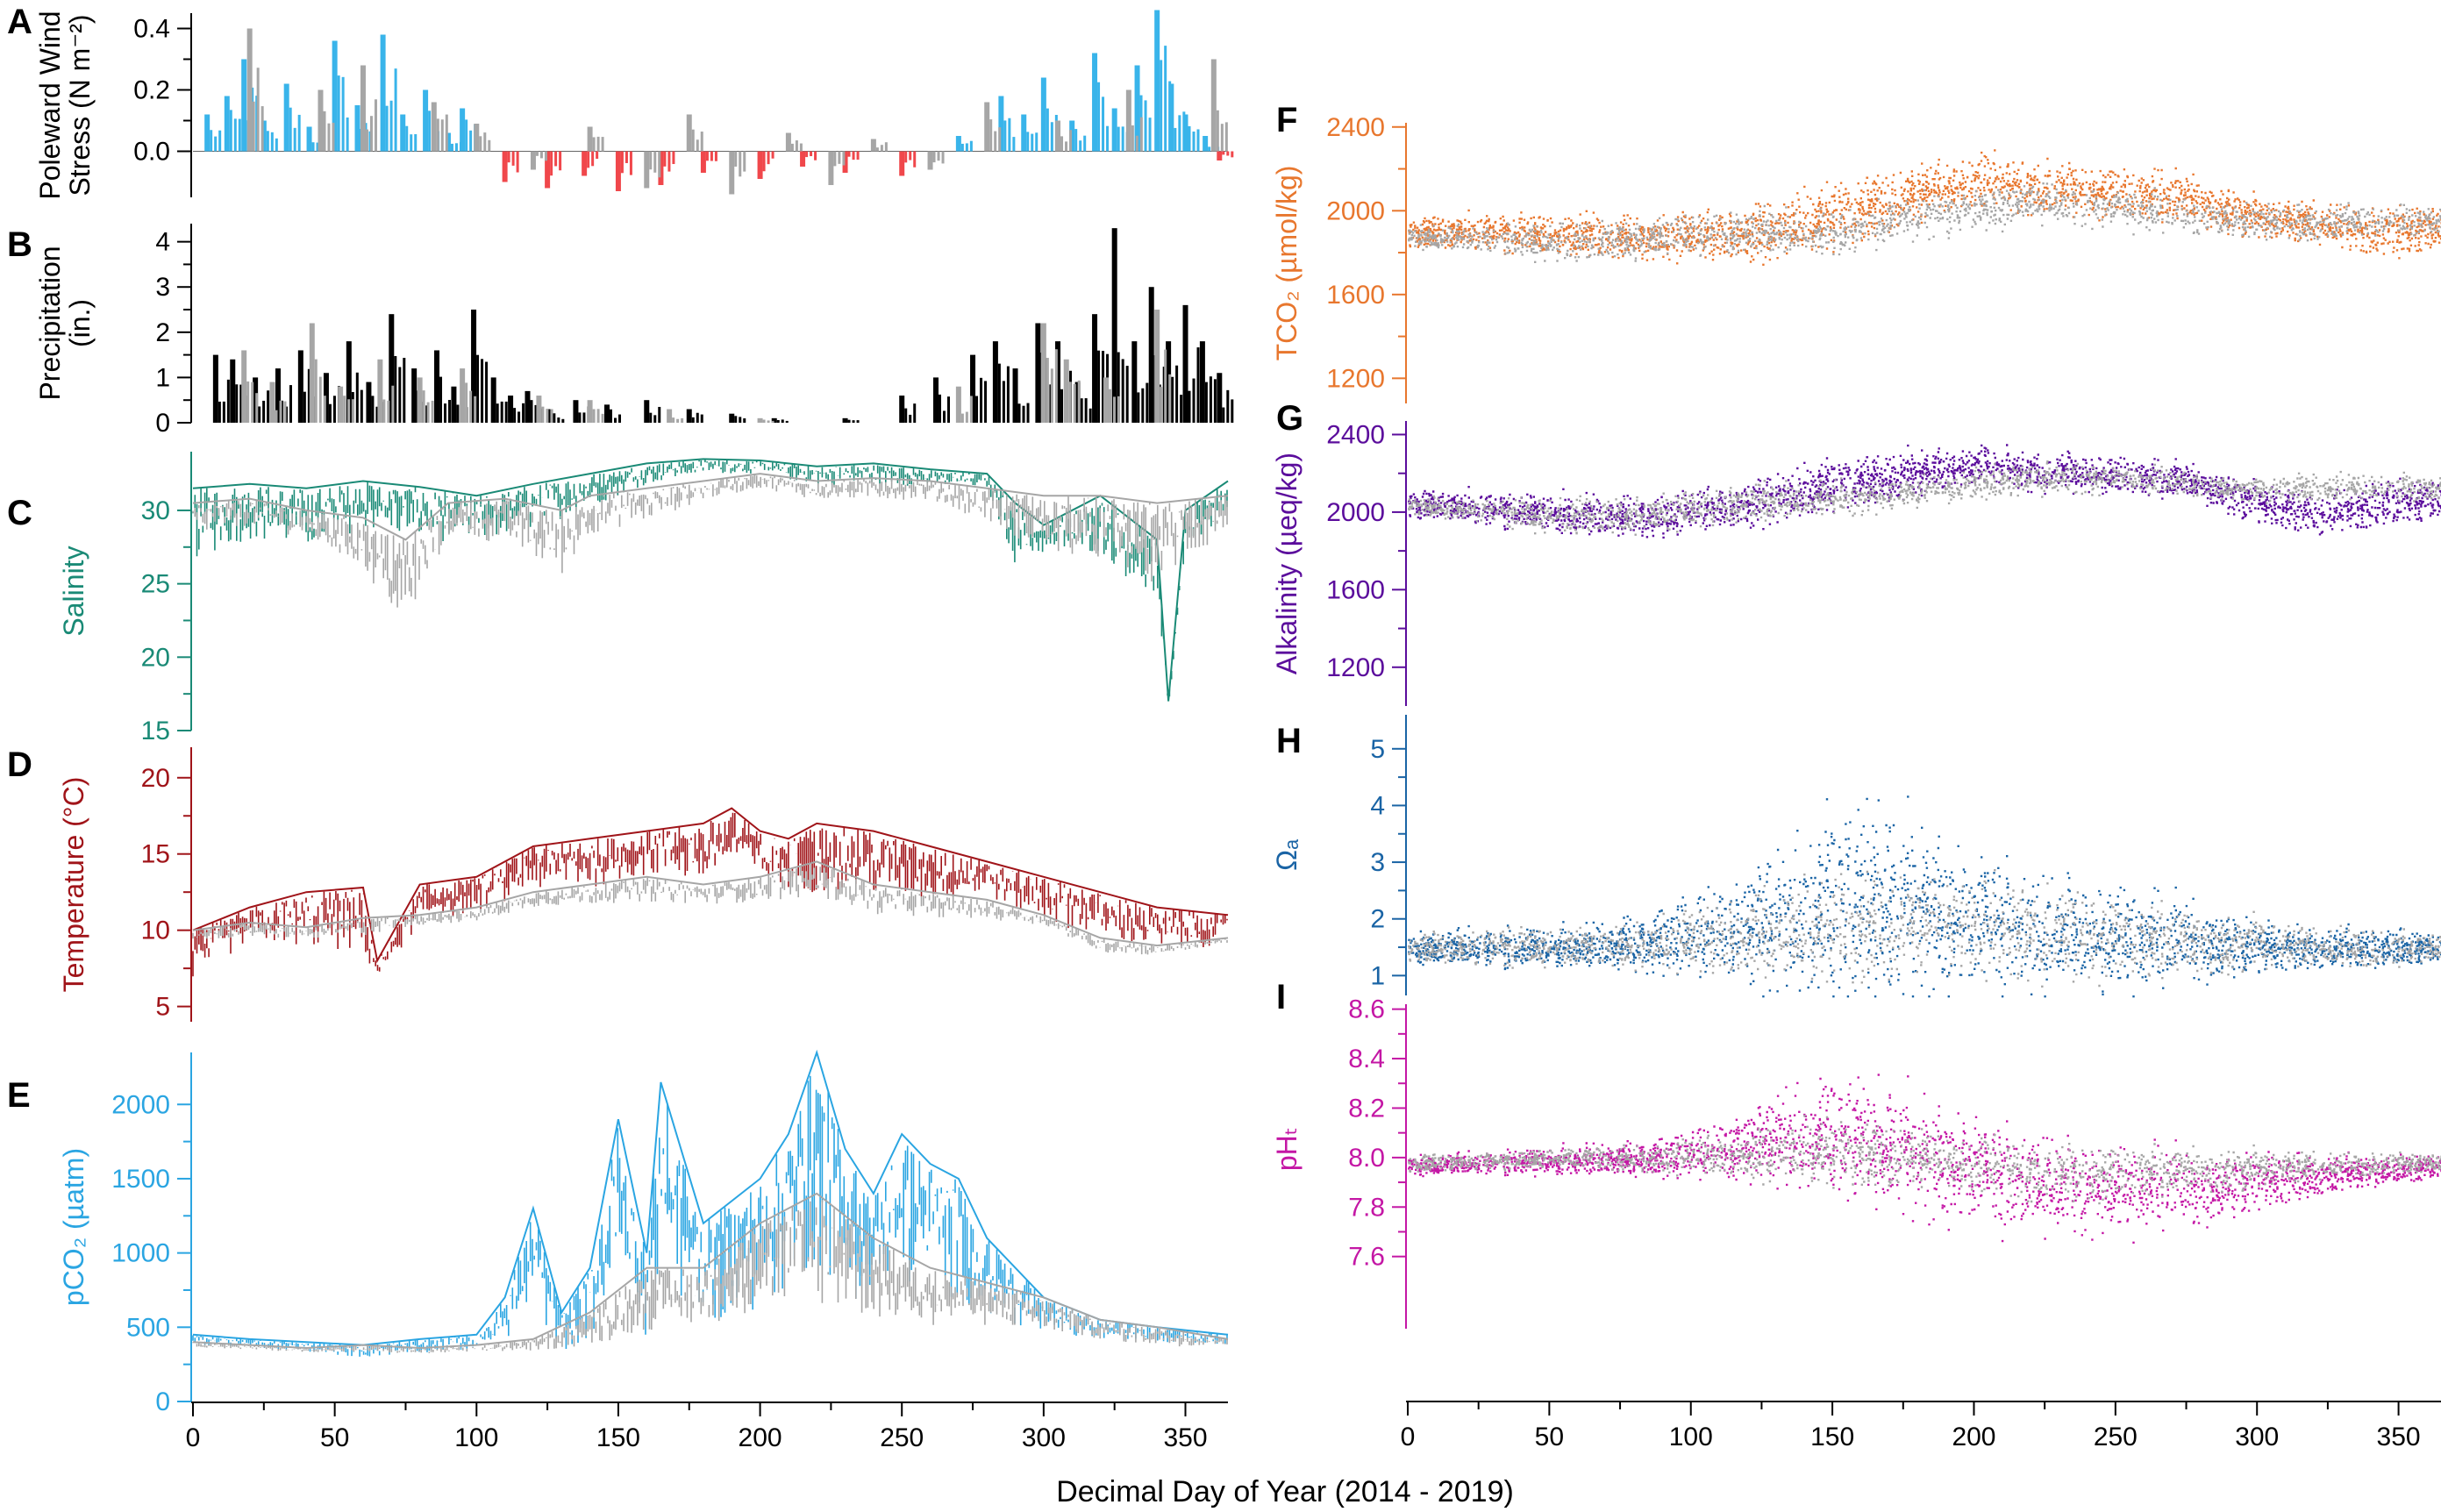  What do you see at coordinates (1378, 805) in the screenshot?
I see `y-tick-label-H: 4` at bounding box center [1378, 805].